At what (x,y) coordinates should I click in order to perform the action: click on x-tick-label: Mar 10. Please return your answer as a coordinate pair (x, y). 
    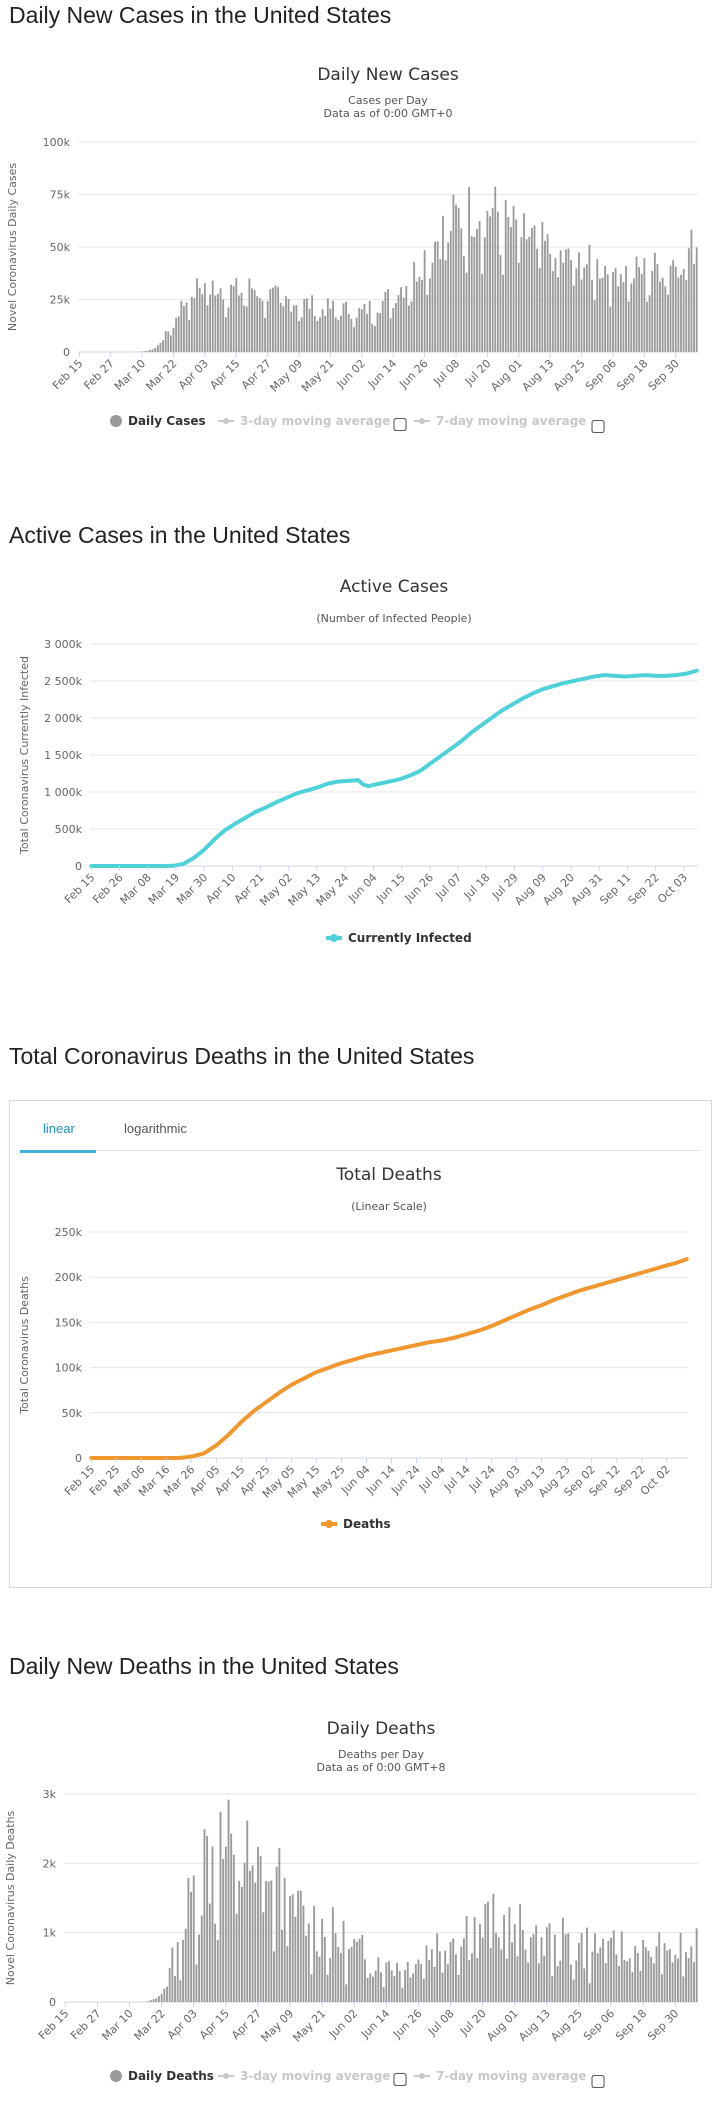
    Looking at the image, I should click on (117, 2025).